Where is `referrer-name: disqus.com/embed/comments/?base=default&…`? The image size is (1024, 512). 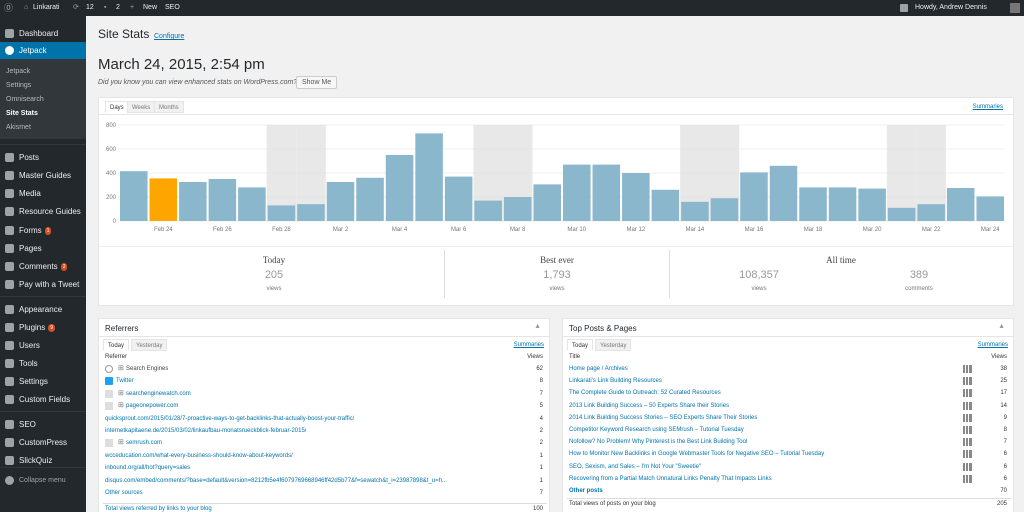 referrer-name: disqus.com/embed/comments/?base=default&… is located at coordinates (276, 480).